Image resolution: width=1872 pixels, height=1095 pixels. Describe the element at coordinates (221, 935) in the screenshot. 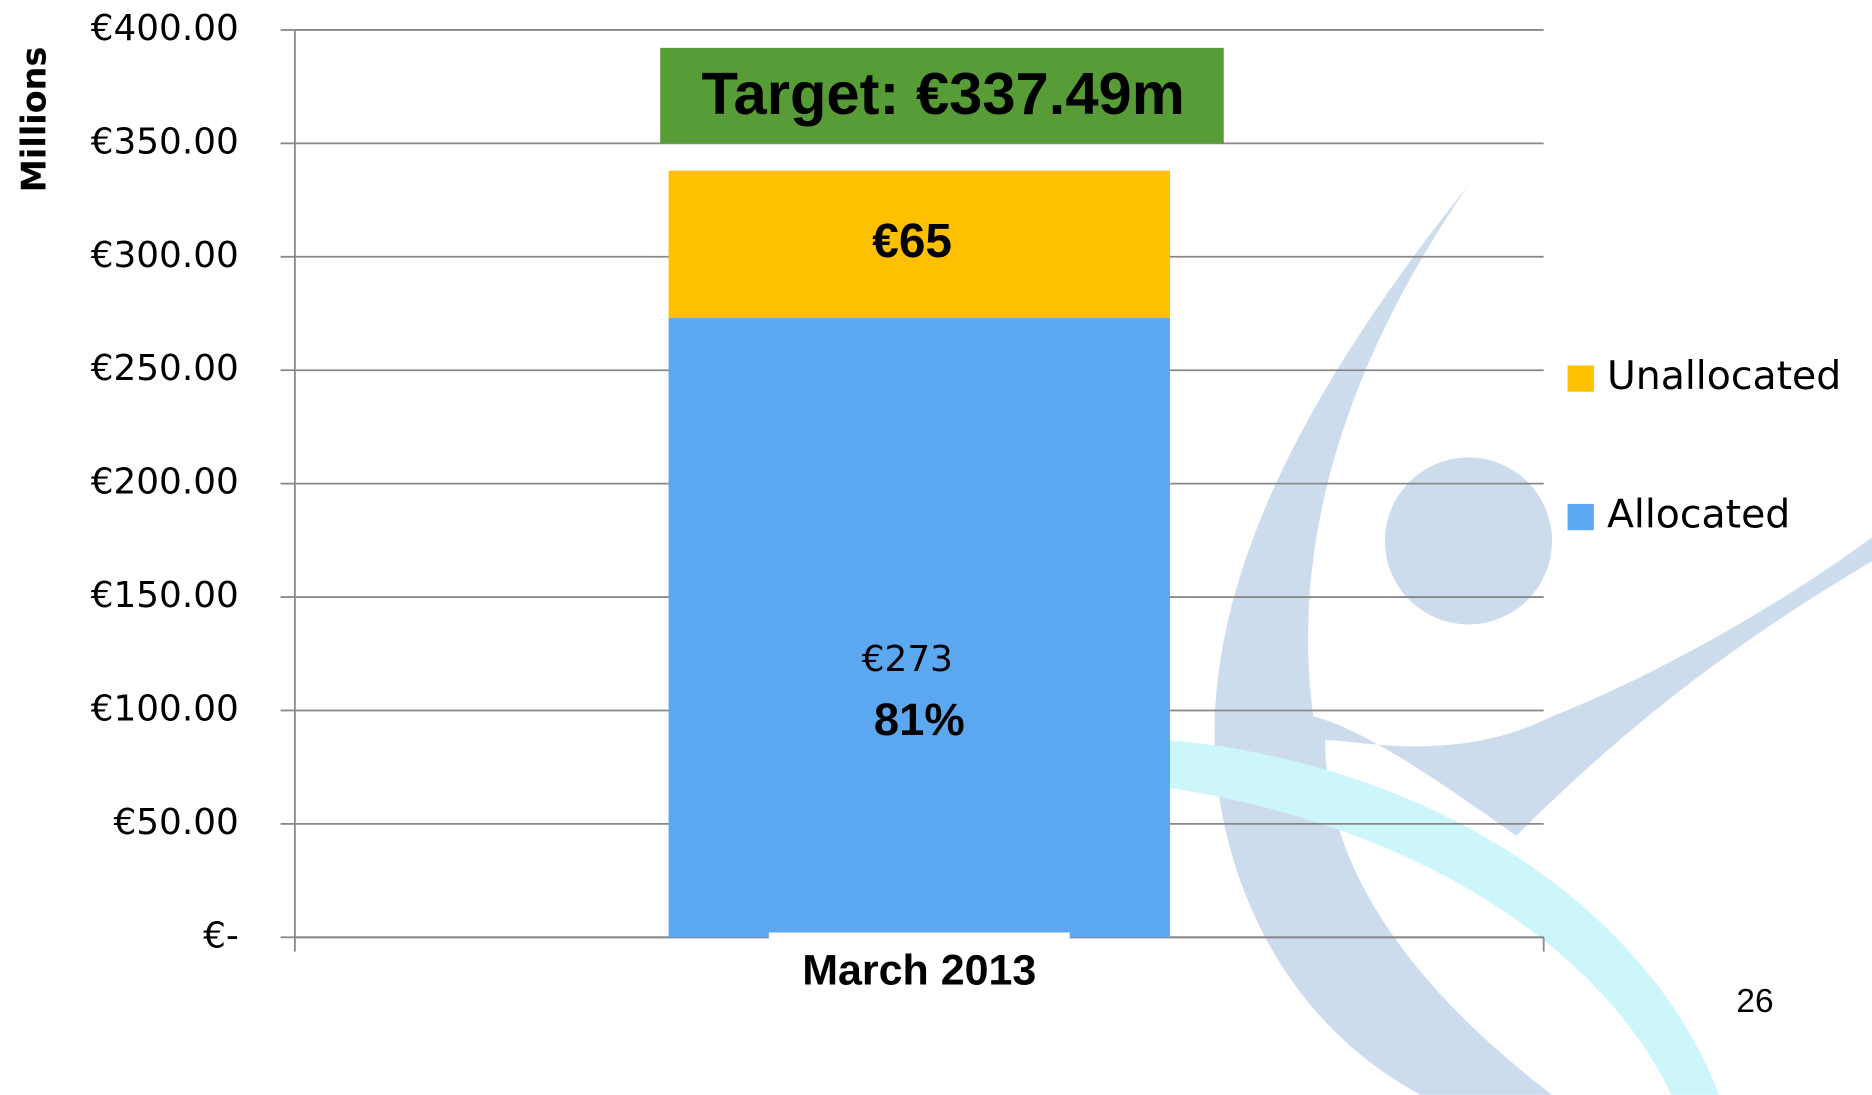

I see `y-tick-label: €-` at that location.